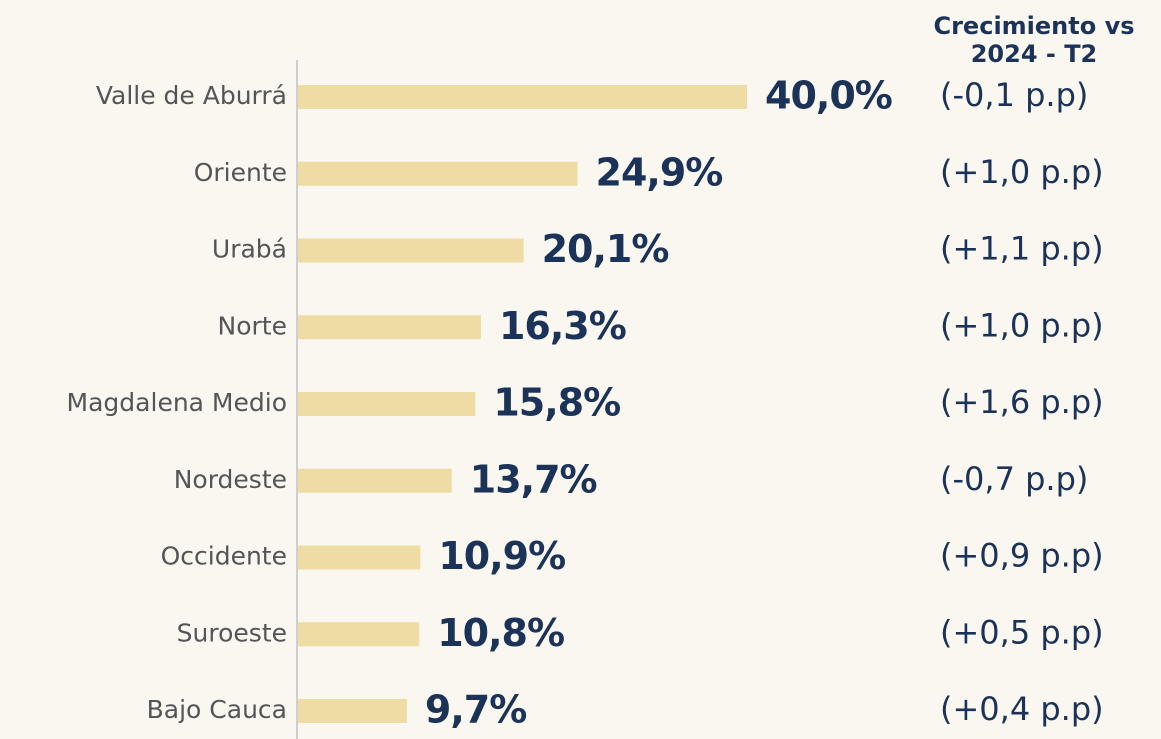 This screenshot has height=739, width=1161. What do you see at coordinates (475, 710) in the screenshot?
I see `value-label: 9,7%` at bounding box center [475, 710].